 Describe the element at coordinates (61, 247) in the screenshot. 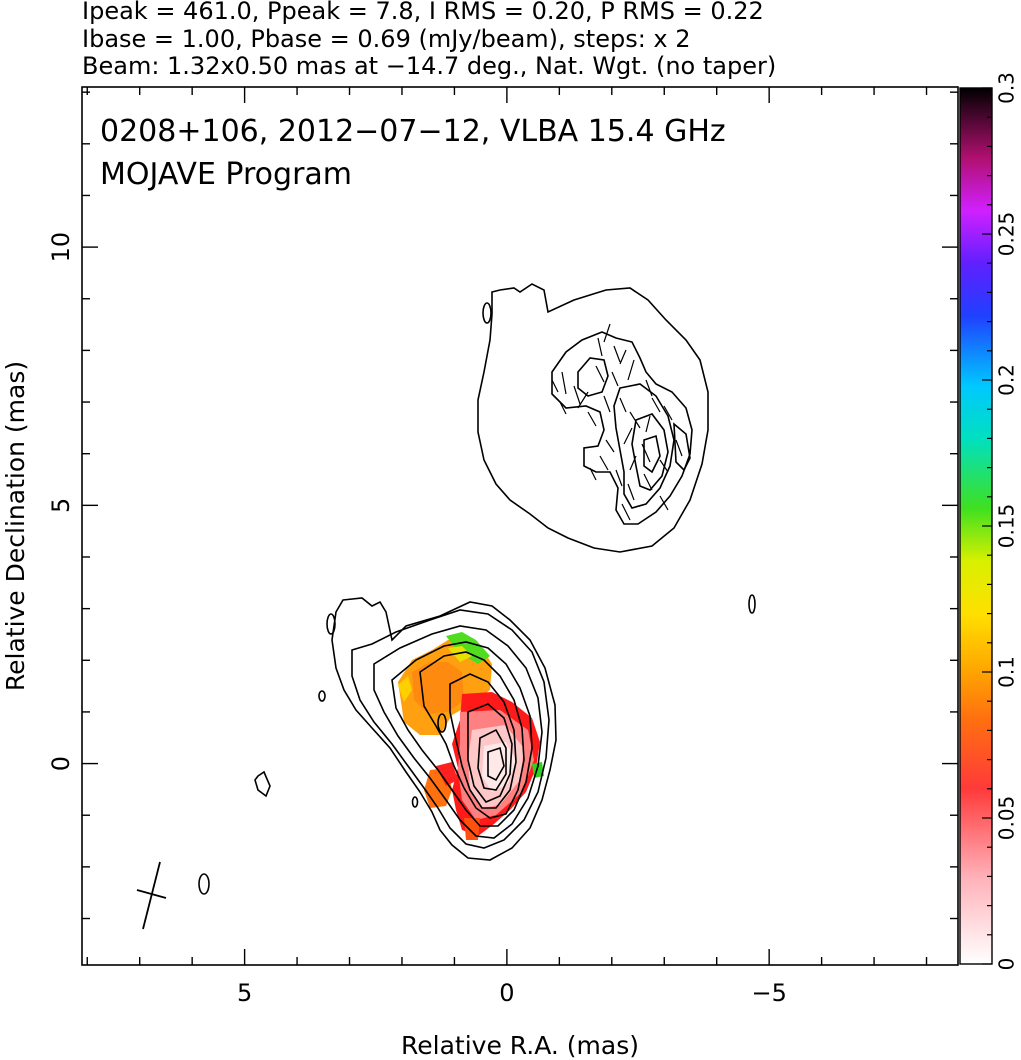

I see `y-tick-label: 10` at that location.